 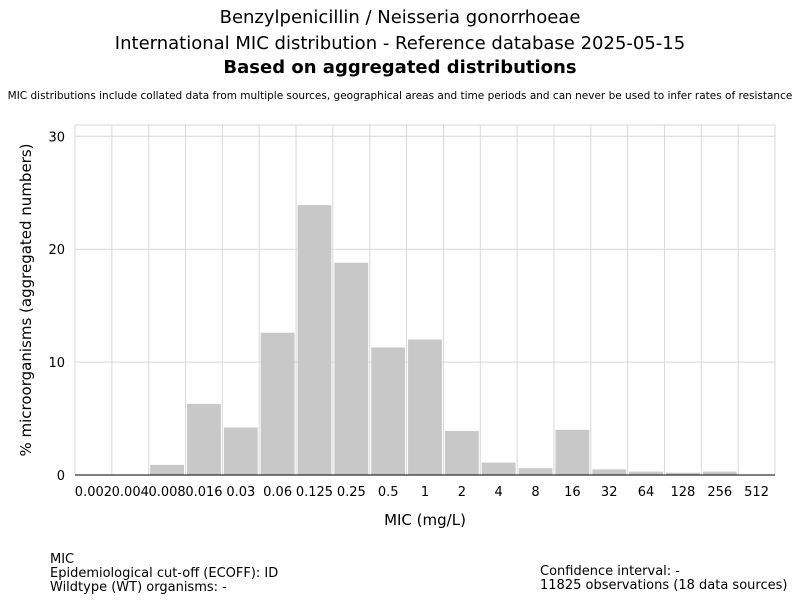 What do you see at coordinates (240, 492) in the screenshot?
I see `x-tick-label: 0.03` at bounding box center [240, 492].